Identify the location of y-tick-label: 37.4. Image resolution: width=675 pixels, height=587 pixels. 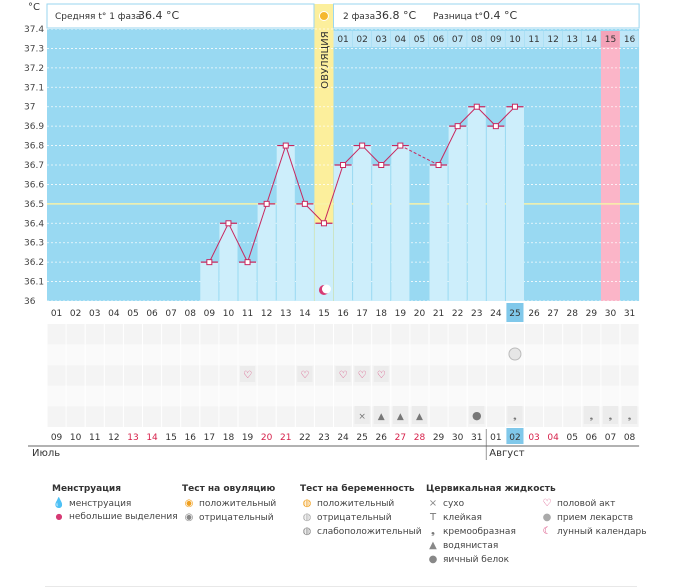
(34, 30).